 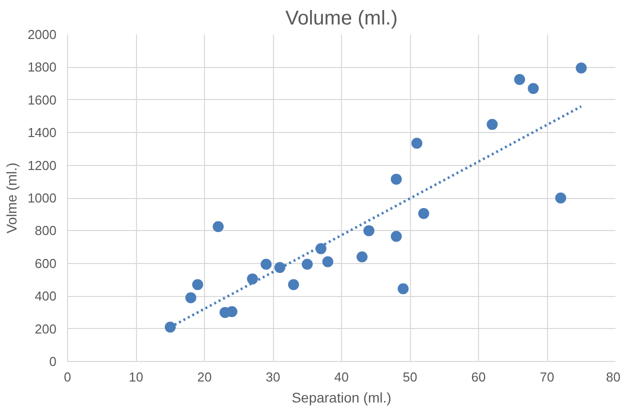 I want to click on y-tick-label: 0, so click(x=53, y=361).